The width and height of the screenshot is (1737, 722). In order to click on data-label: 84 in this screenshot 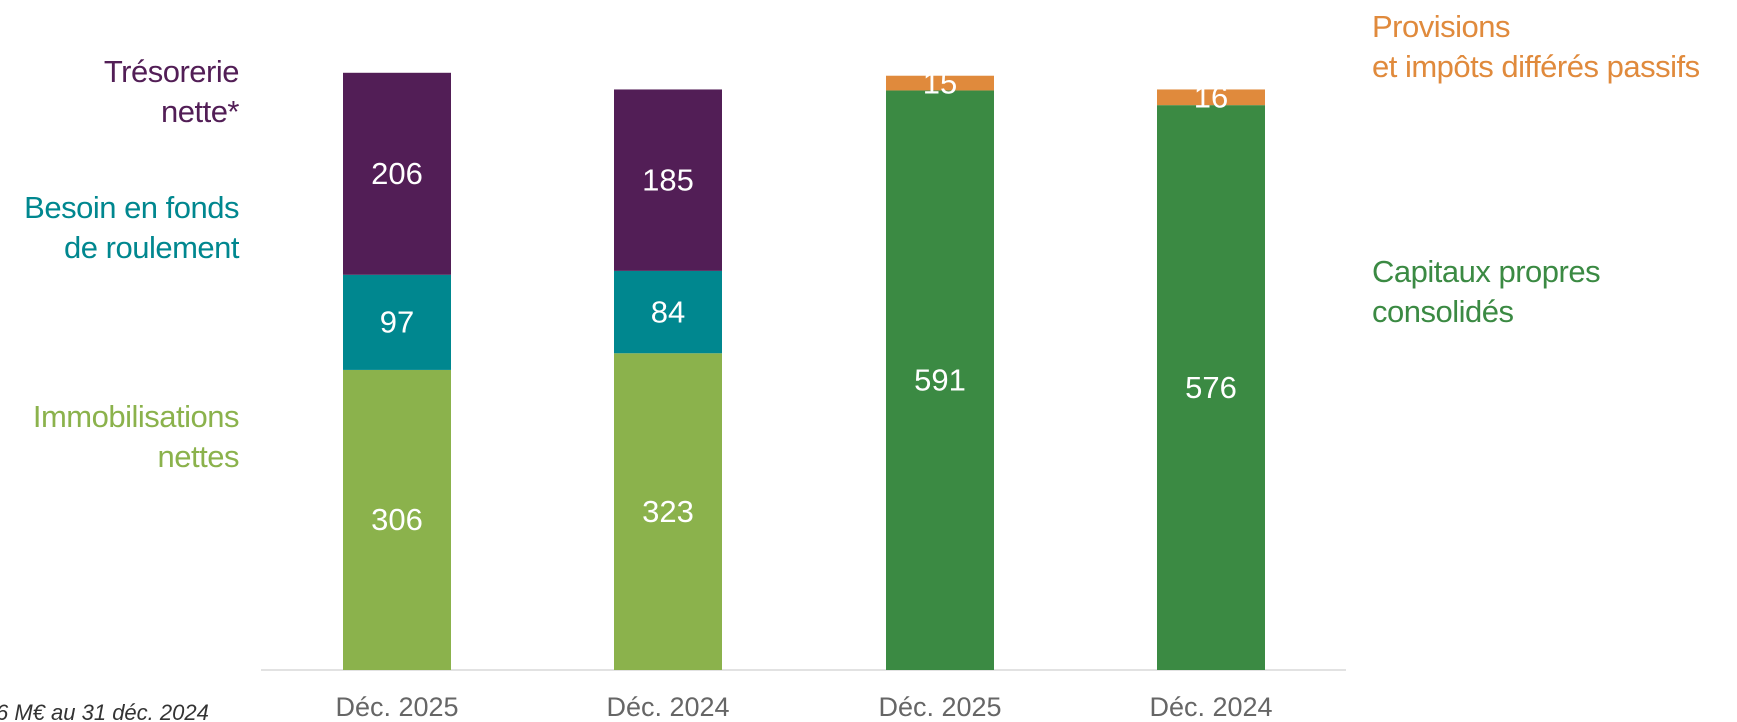, I will do `click(668, 311)`.